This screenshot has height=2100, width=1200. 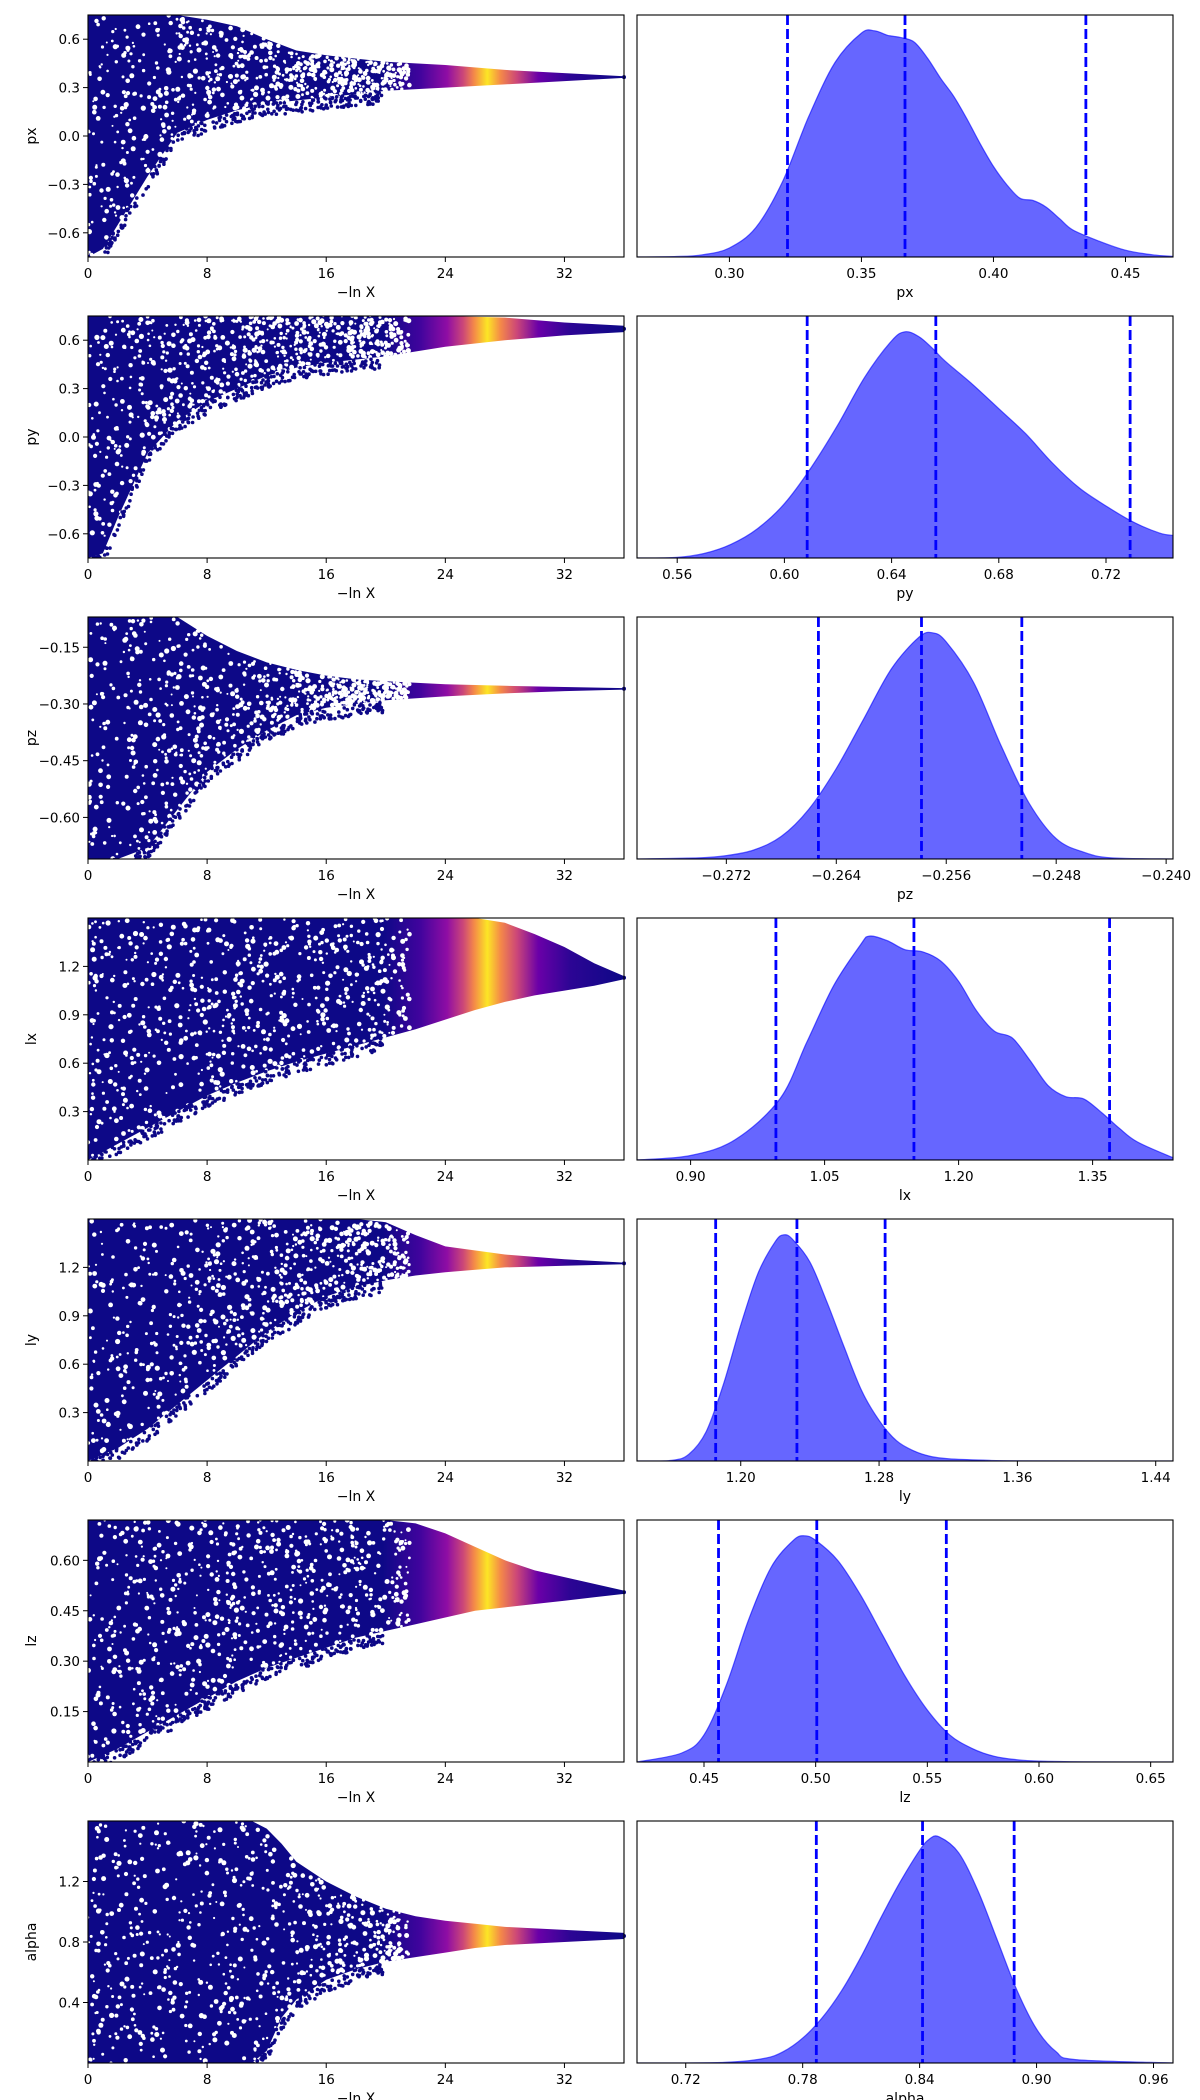 I want to click on posterior-density-lx, so click(x=905, y=1047).